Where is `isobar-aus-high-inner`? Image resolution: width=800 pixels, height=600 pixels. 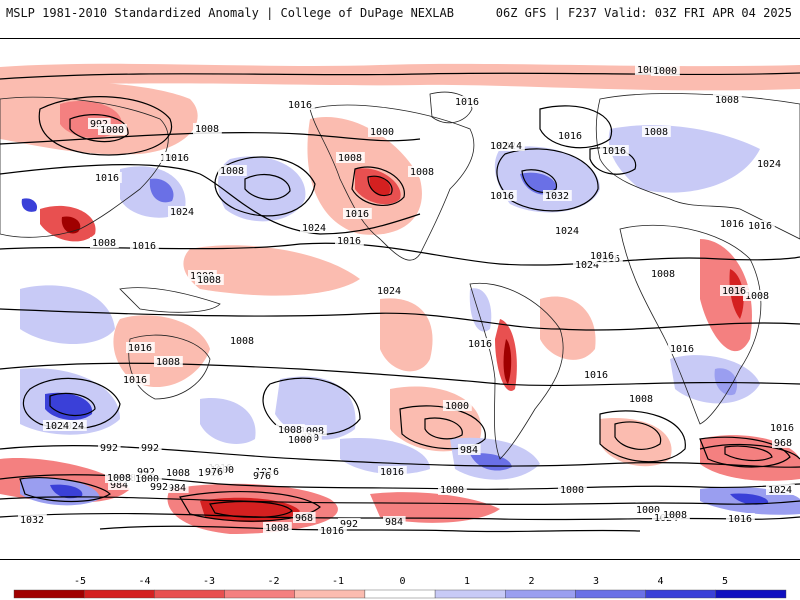
isobar-aus-high-inner is located at coordinates (72, 404).